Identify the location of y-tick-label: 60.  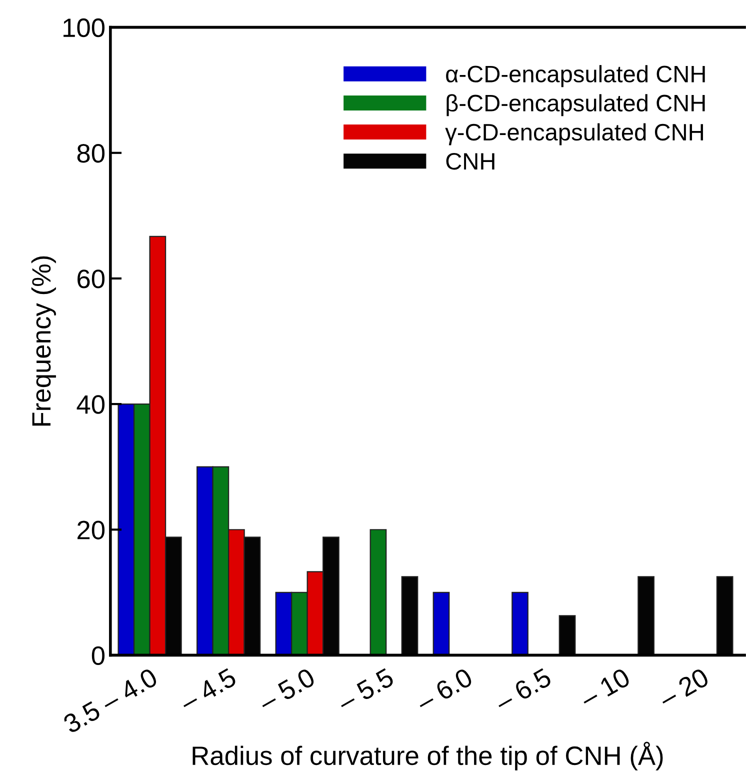
(91, 279).